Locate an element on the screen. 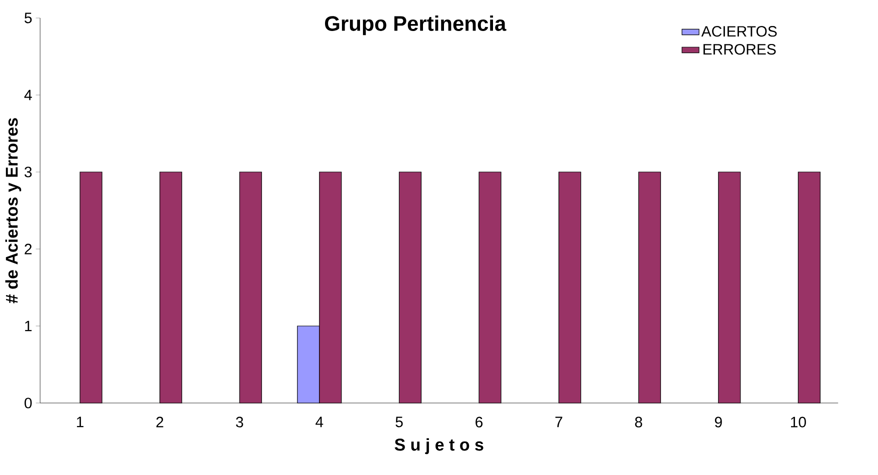 The height and width of the screenshot is (475, 878). x-tick-label: 10 is located at coordinates (798, 422).